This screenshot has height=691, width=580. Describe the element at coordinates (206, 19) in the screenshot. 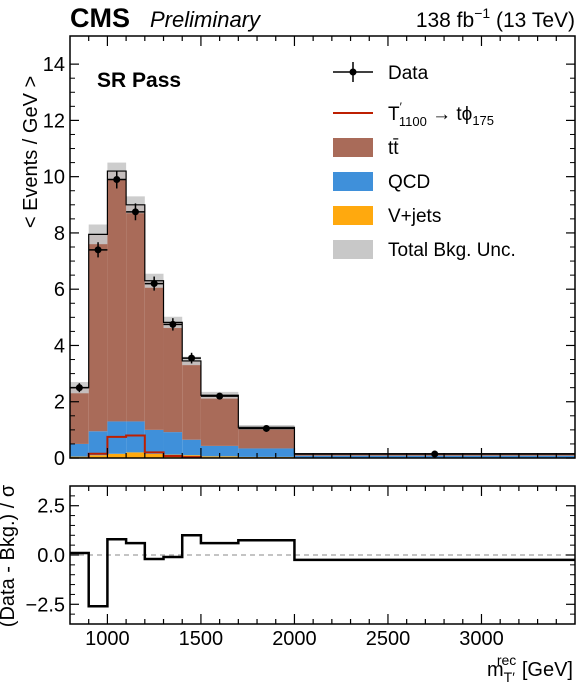

I see `status-label: Preliminary` at that location.